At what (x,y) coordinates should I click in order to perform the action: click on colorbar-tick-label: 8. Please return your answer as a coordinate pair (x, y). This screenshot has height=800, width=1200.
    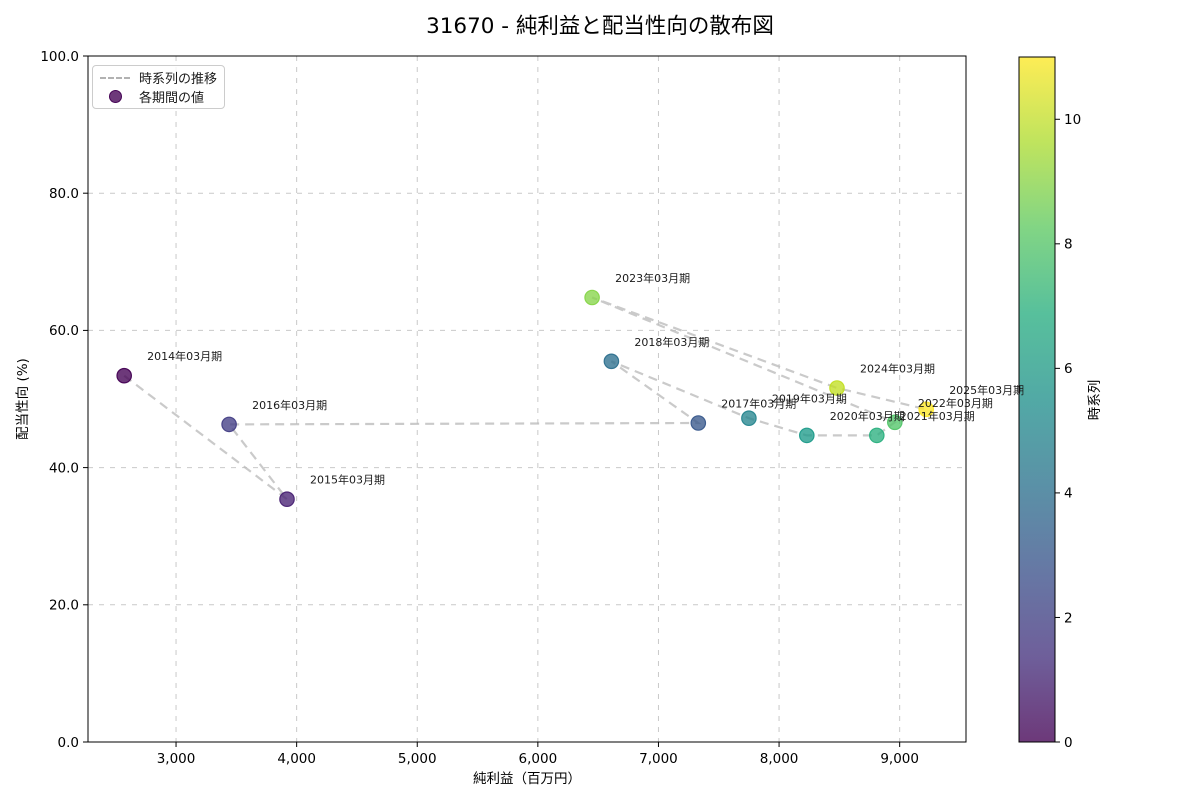
    Looking at the image, I should click on (1068, 245).